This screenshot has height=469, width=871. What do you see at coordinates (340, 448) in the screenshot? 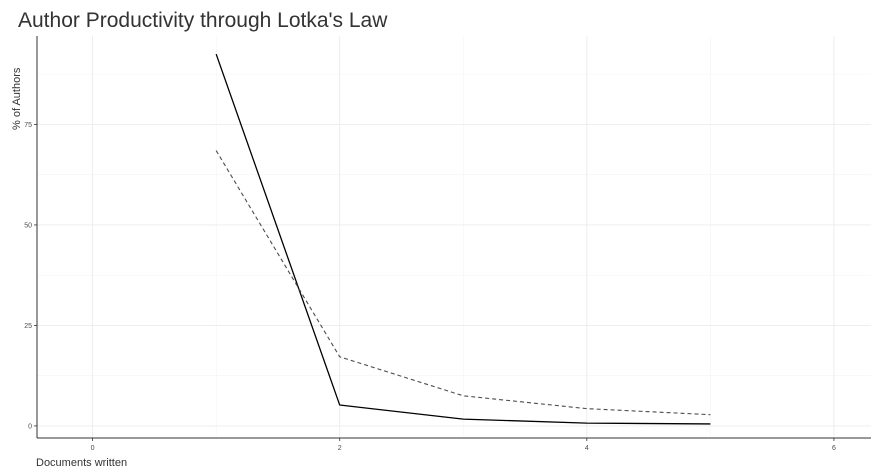
I see `x-tick-label: 2` at bounding box center [340, 448].